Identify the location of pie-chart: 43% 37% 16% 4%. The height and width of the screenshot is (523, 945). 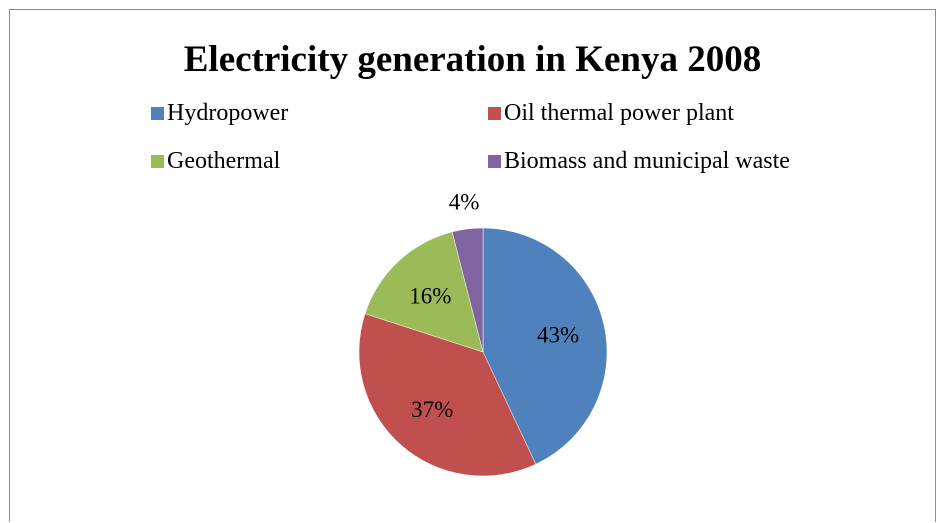
(483, 333).